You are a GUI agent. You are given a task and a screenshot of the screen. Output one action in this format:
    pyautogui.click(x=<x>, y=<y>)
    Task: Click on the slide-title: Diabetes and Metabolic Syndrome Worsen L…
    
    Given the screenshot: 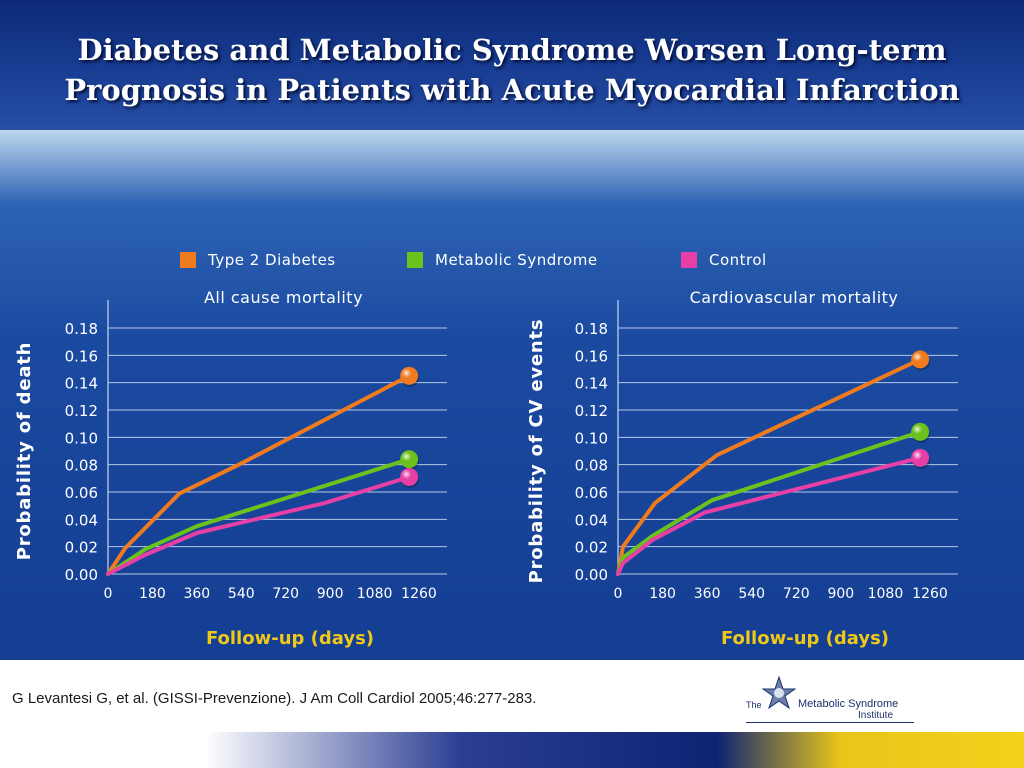 What is the action you would take?
    pyautogui.click(x=512, y=70)
    